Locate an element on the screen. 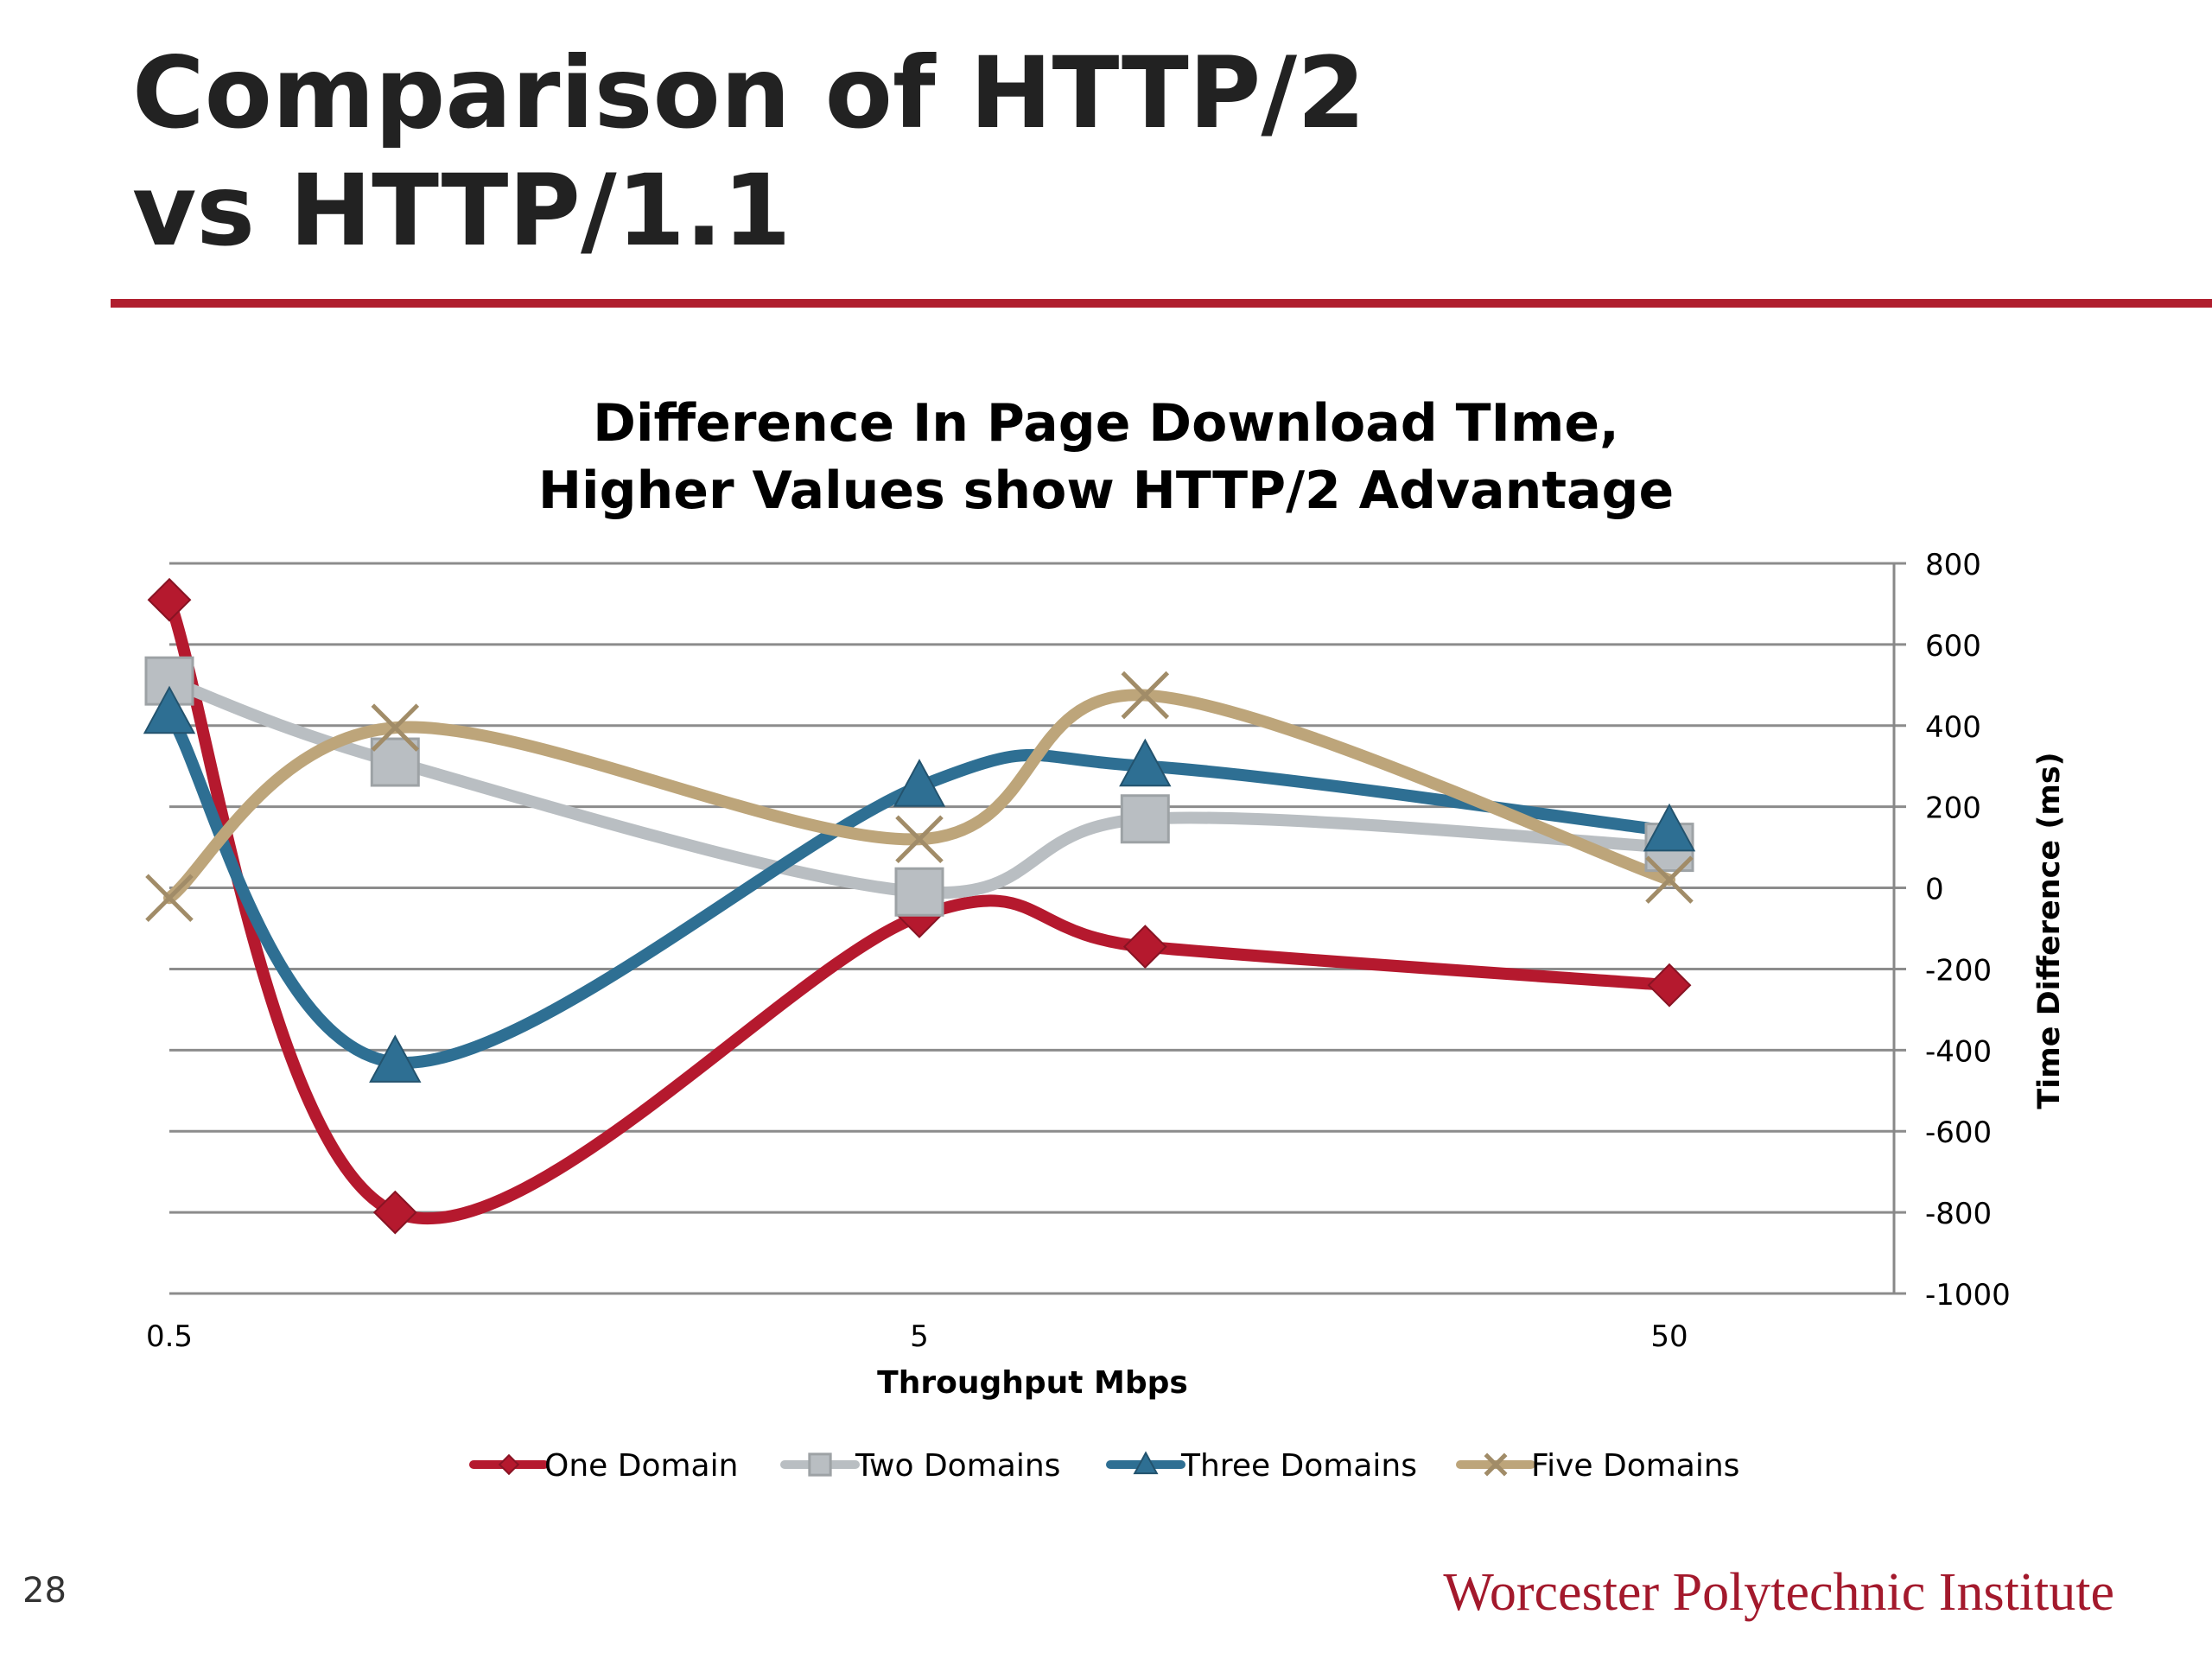  legend-item-one-domain: One Domain is located at coordinates (603, 1466).